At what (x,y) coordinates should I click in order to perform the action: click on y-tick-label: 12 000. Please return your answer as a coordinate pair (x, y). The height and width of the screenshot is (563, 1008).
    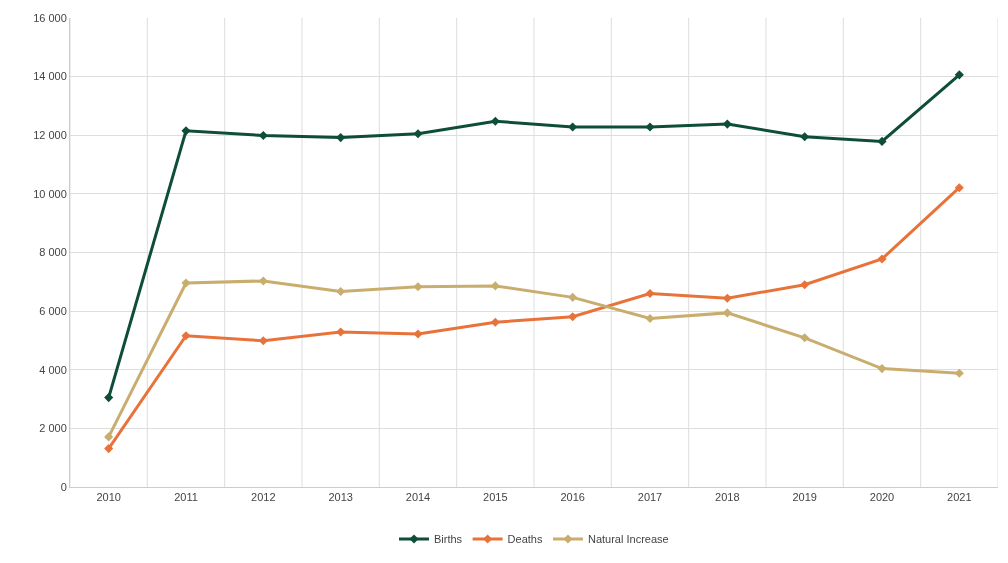
    Looking at the image, I should click on (50, 135).